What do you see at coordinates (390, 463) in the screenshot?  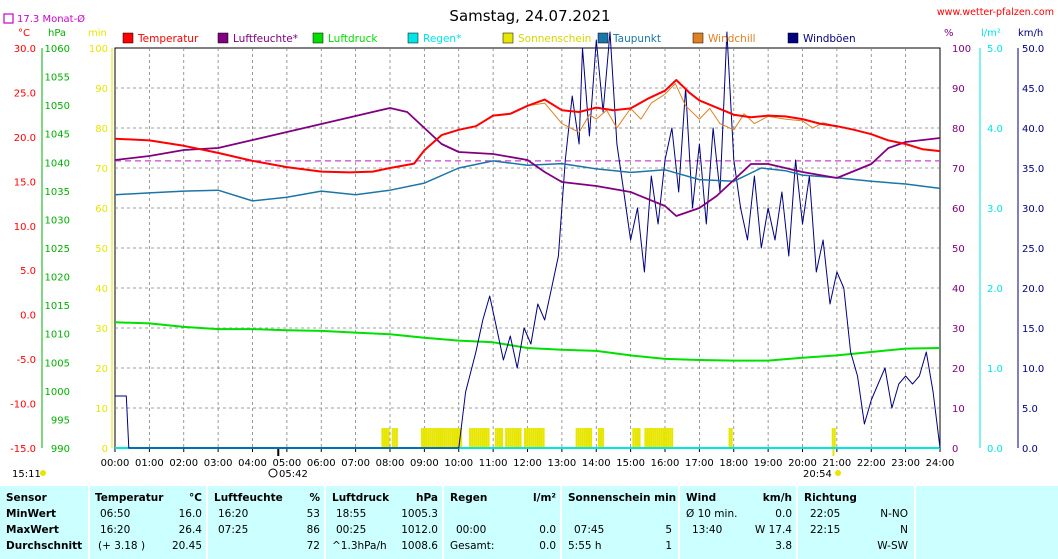 I see `x-tick-label: 08:00` at bounding box center [390, 463].